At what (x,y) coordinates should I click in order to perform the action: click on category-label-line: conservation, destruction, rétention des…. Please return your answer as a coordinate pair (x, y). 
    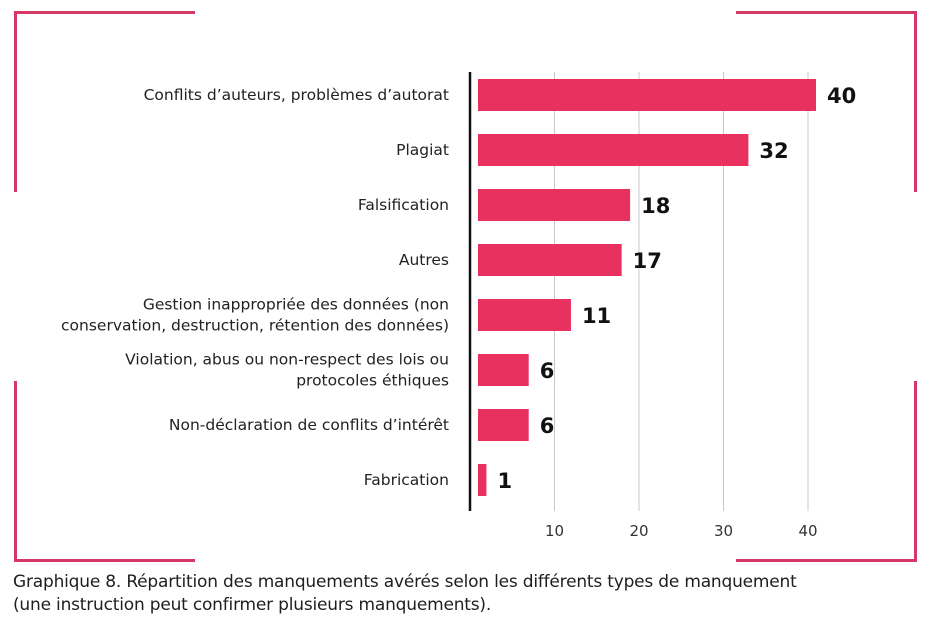
    Looking at the image, I should click on (255, 326).